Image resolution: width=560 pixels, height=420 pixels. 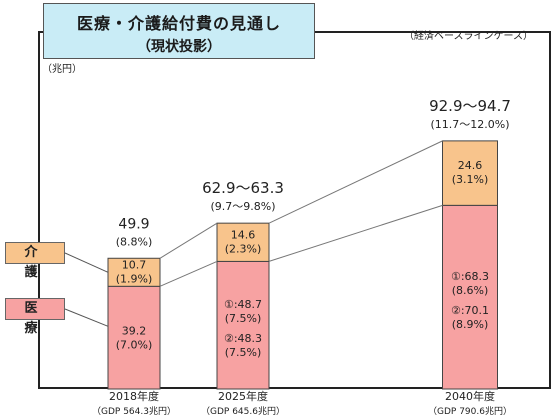 What do you see at coordinates (35, 261) in the screenshot?
I see `legend-kaigo: 介 護` at bounding box center [35, 261].